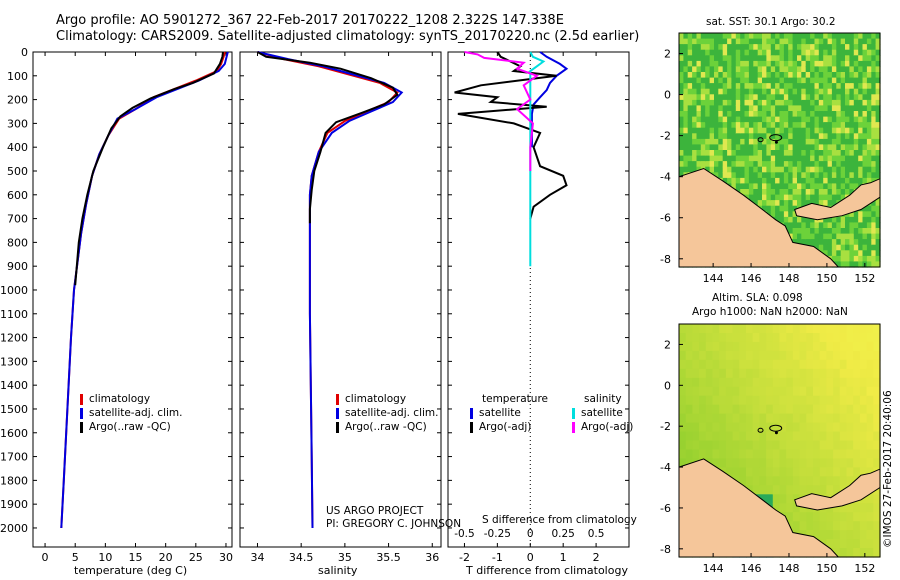 This screenshot has height=580, width=900. I want to click on x-tick-label: 1, so click(563, 557).